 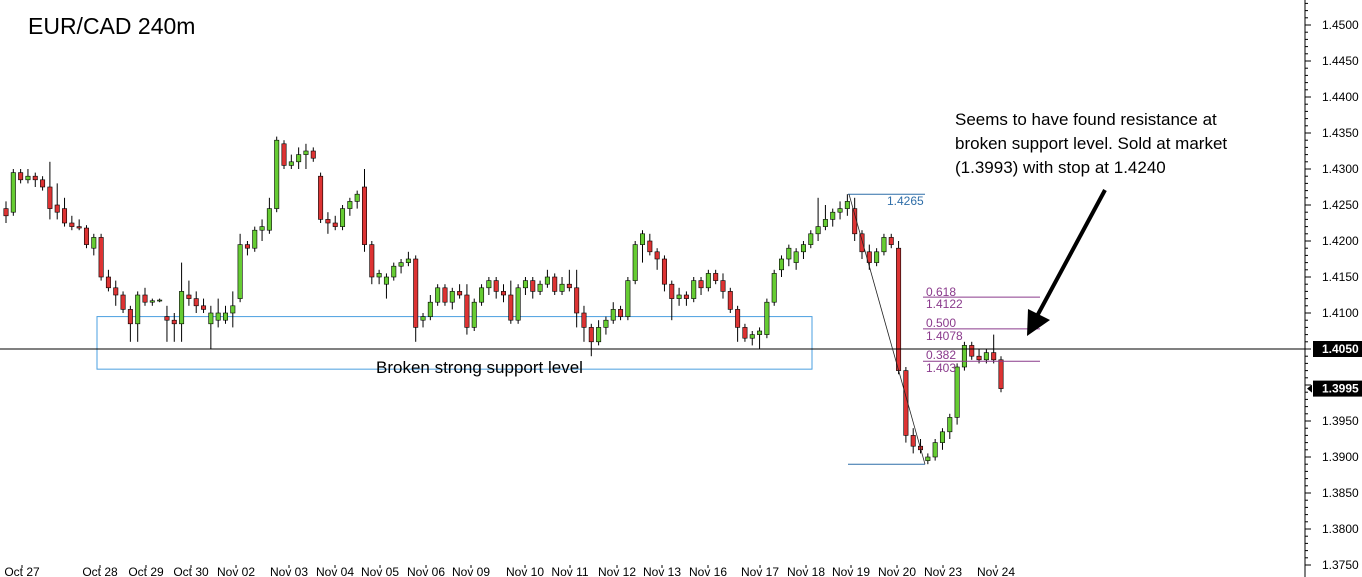 What do you see at coordinates (471, 571) in the screenshot?
I see `x-tick-label: Nov 09` at bounding box center [471, 571].